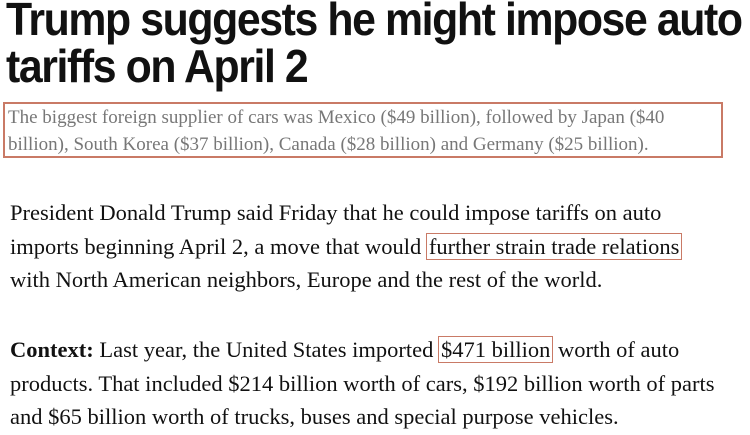  What do you see at coordinates (554, 246) in the screenshot?
I see `highlighted-phrase: further strain trade relations` at bounding box center [554, 246].